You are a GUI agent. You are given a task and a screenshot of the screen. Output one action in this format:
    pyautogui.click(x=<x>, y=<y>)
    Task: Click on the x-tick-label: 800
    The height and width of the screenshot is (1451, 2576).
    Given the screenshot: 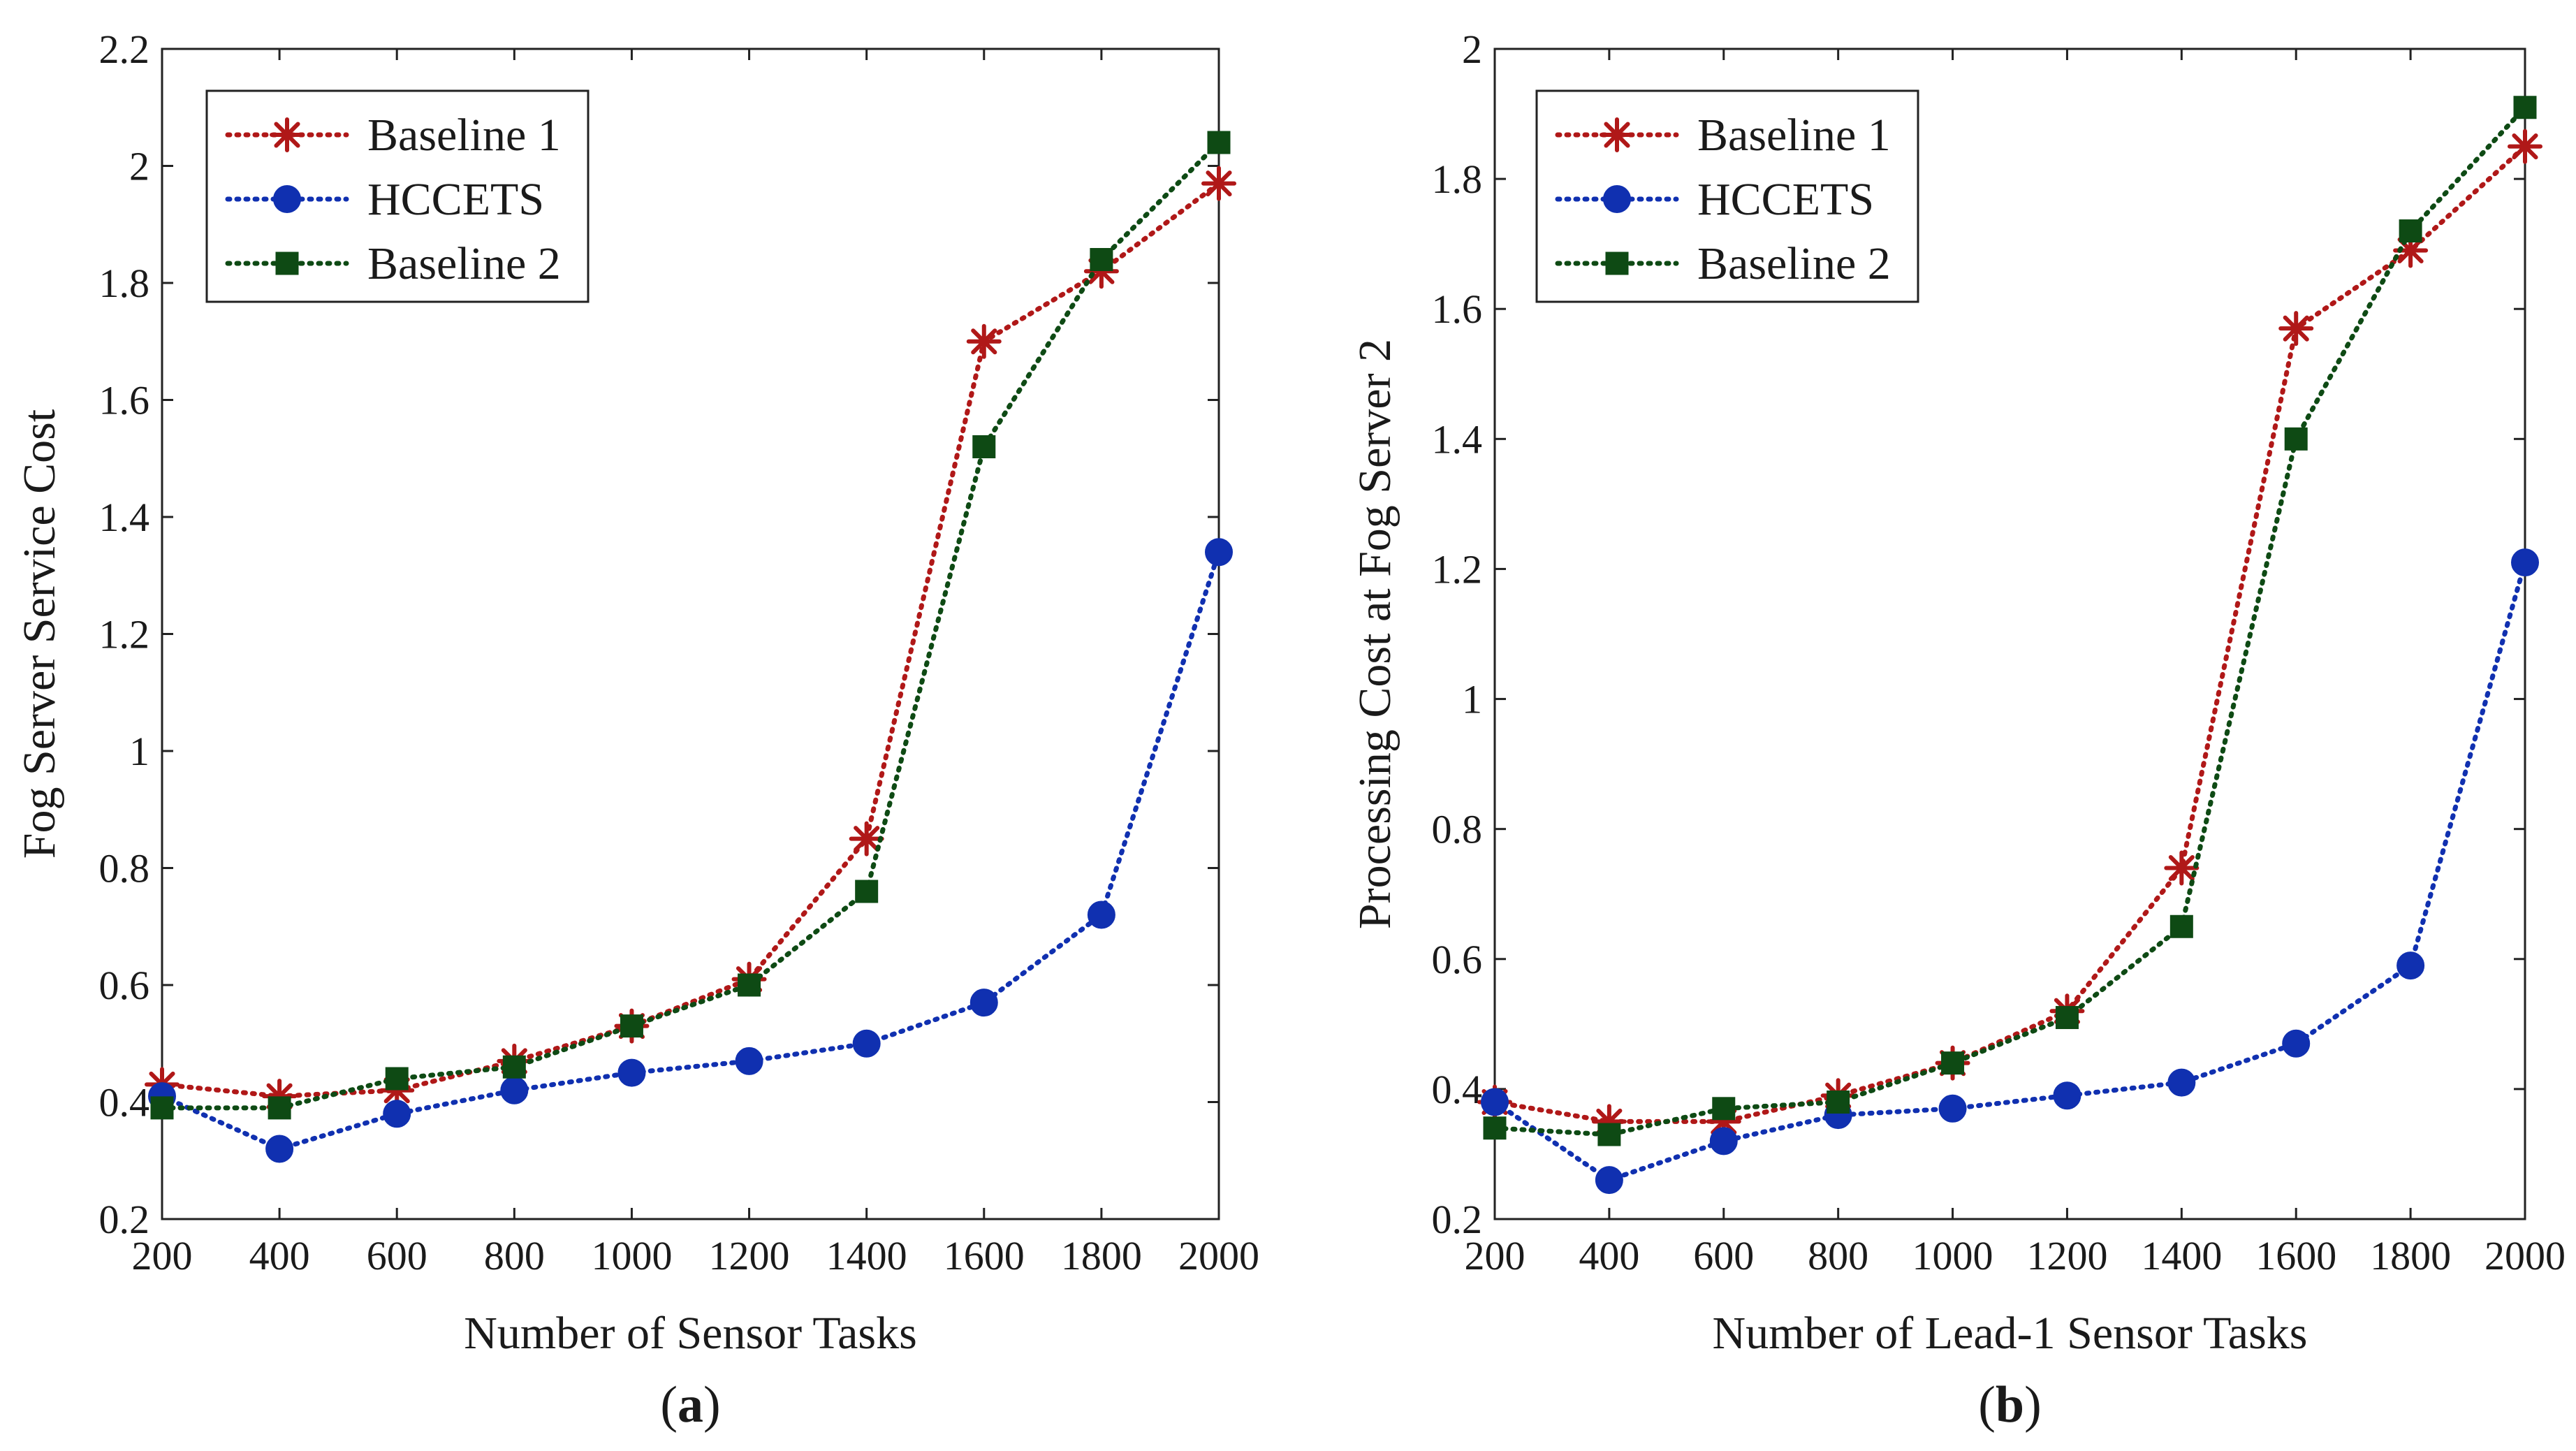 What is the action you would take?
    pyautogui.click(x=1838, y=1255)
    